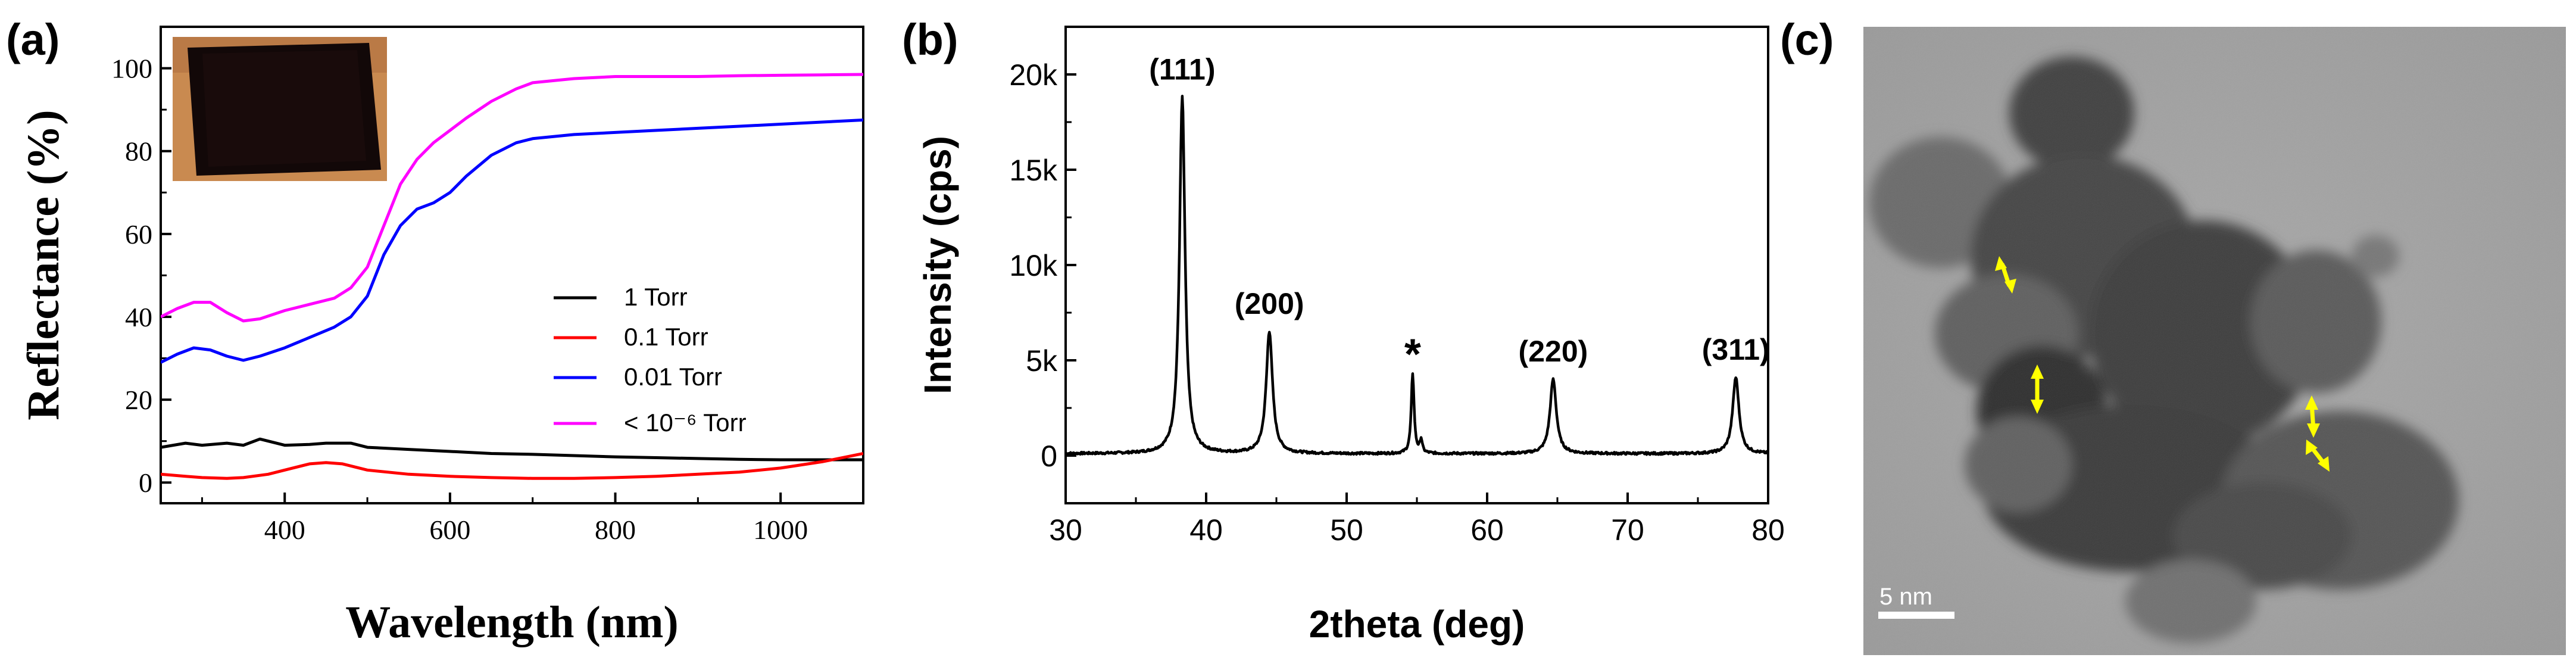  What do you see at coordinates (280, 109) in the screenshot?
I see `inset-photo` at bounding box center [280, 109].